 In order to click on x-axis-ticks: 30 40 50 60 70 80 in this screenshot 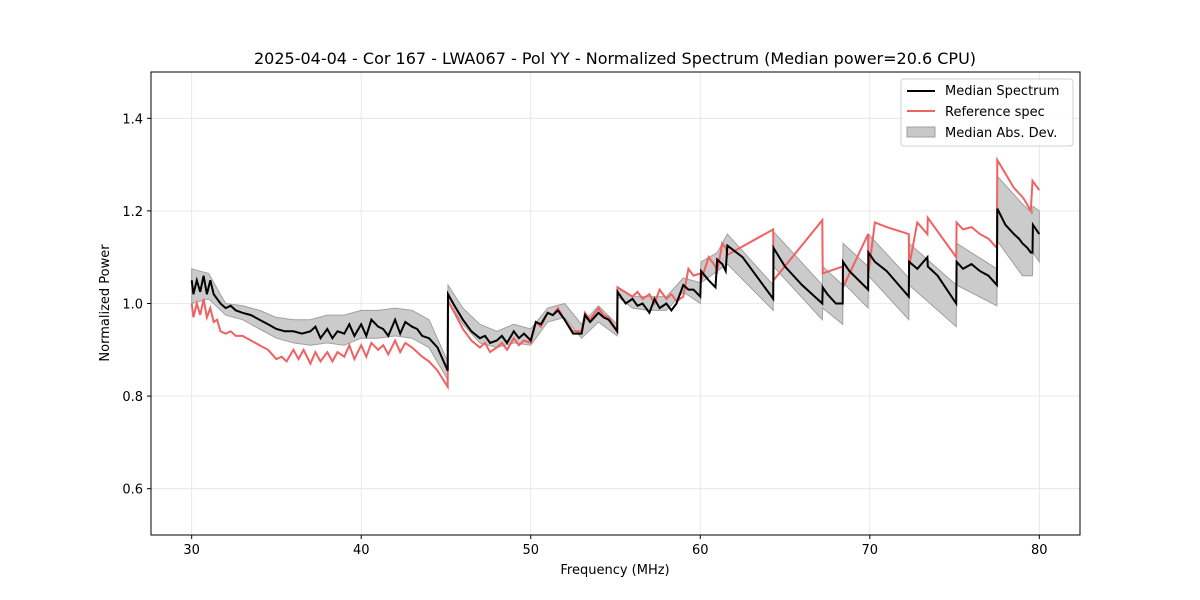, I will do `click(615, 546)`.